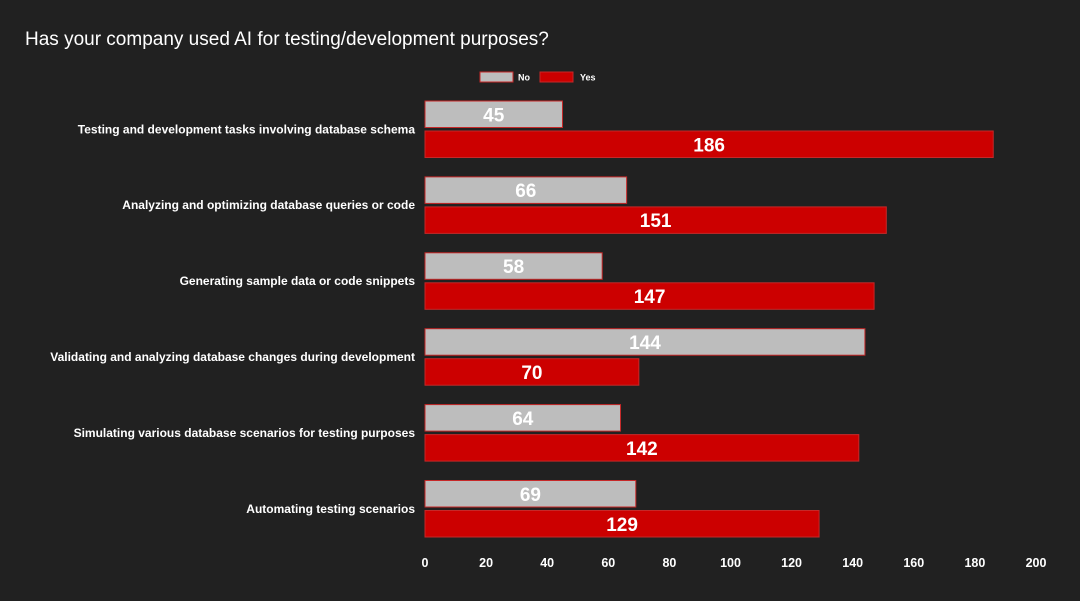 The image size is (1080, 601). Describe the element at coordinates (496, 77) in the screenshot. I see `legend-swatch-no` at that location.